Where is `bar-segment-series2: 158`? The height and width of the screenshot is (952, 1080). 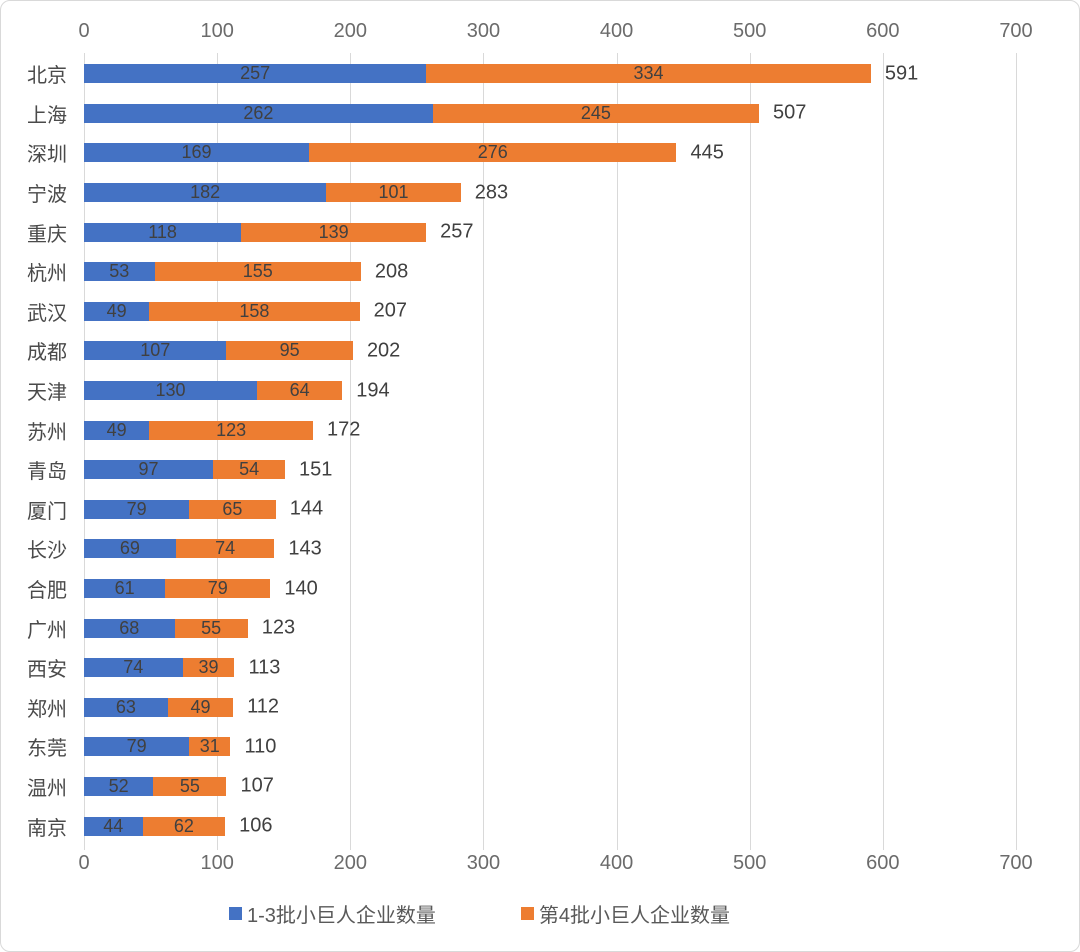 bar-segment-series2: 158 is located at coordinates (254, 311).